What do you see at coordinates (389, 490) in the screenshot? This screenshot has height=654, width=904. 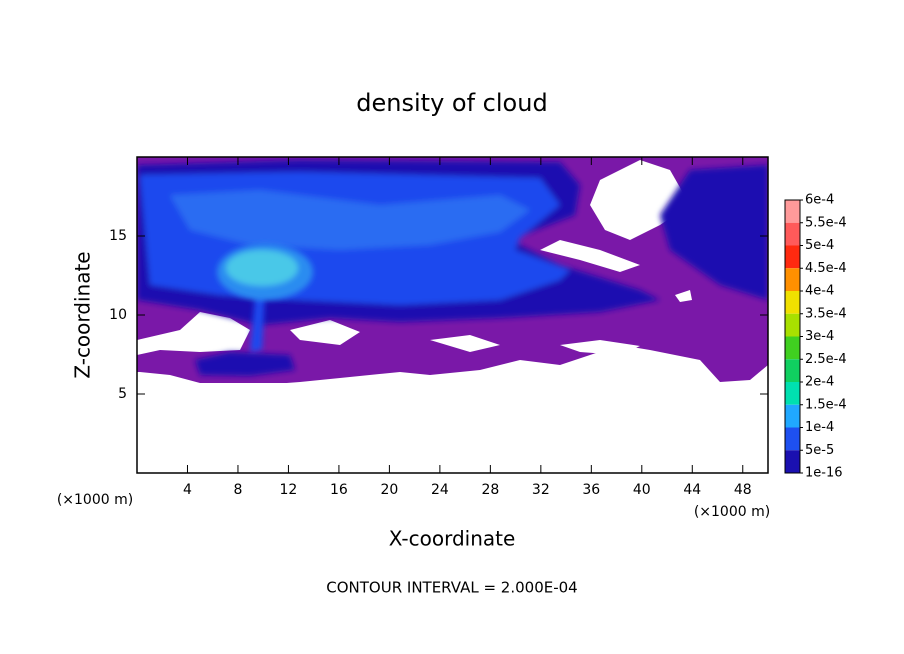 I see `x-tick-label: 20` at bounding box center [389, 490].